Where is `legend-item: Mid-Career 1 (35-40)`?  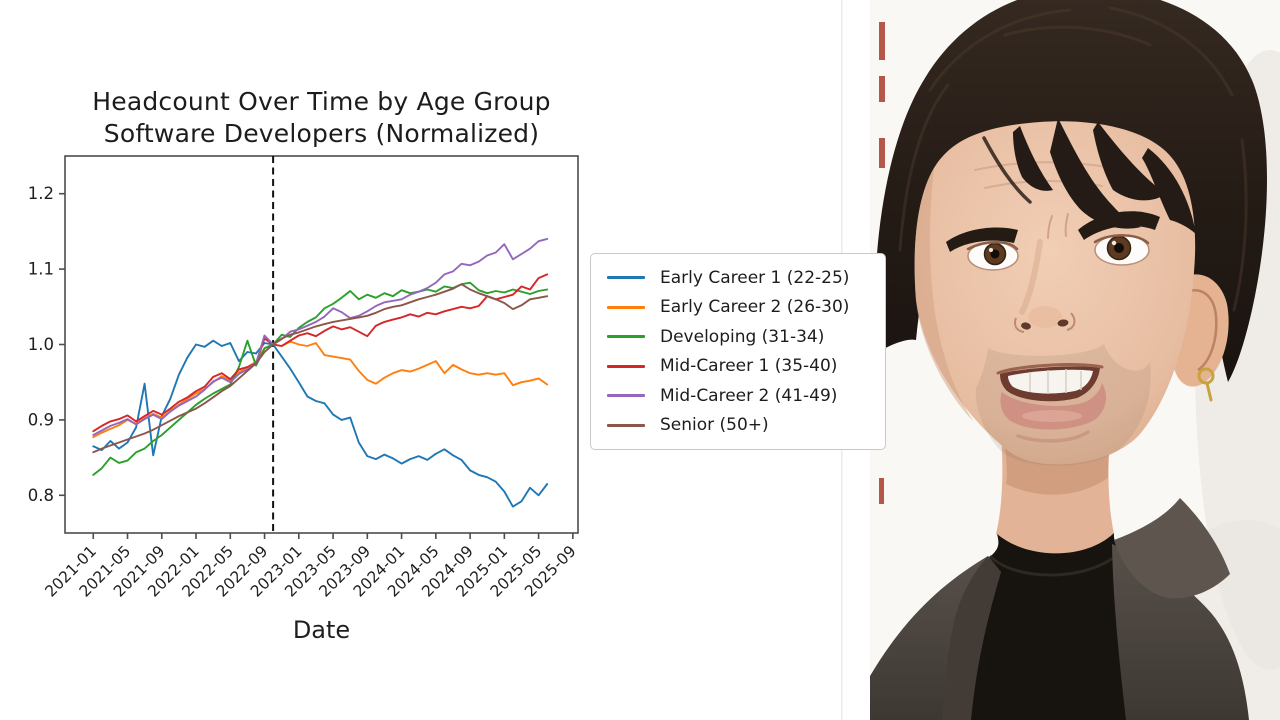 legend-item: Mid-Career 1 (35-40) is located at coordinates (737, 367).